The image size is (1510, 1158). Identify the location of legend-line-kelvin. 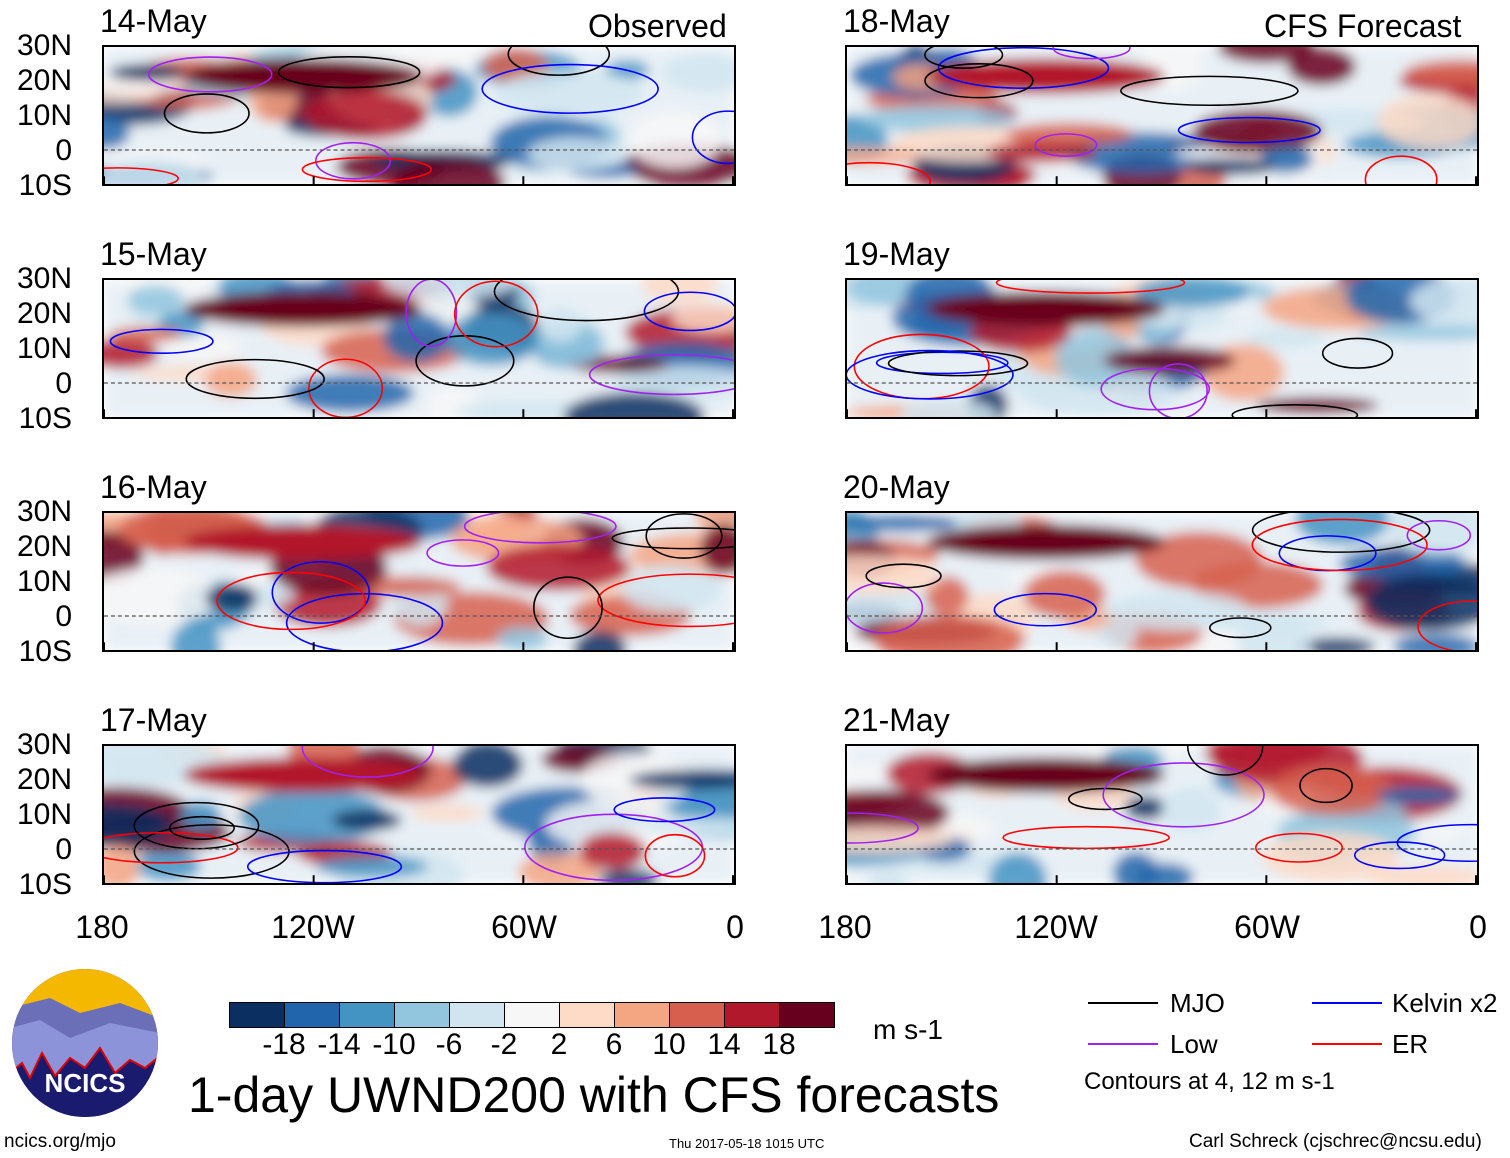
(1347, 1003).